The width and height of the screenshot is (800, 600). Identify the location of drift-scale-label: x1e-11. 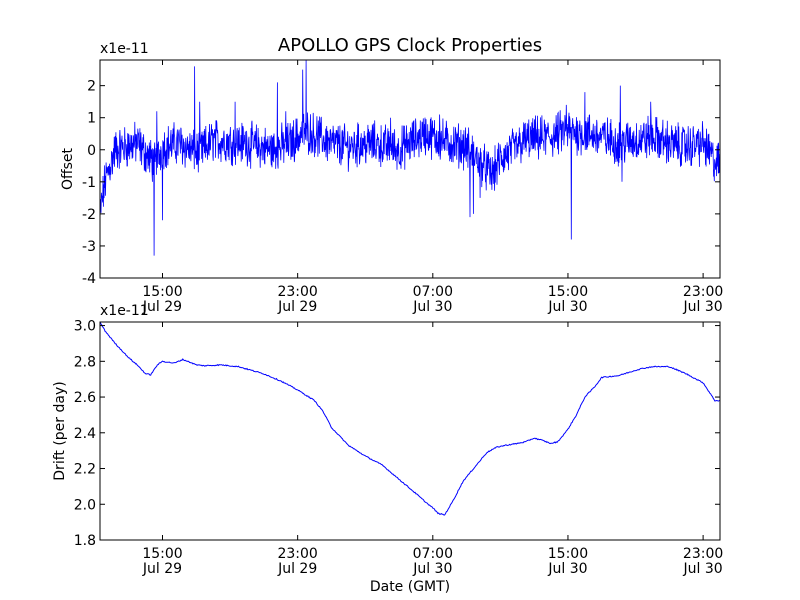
(124, 311).